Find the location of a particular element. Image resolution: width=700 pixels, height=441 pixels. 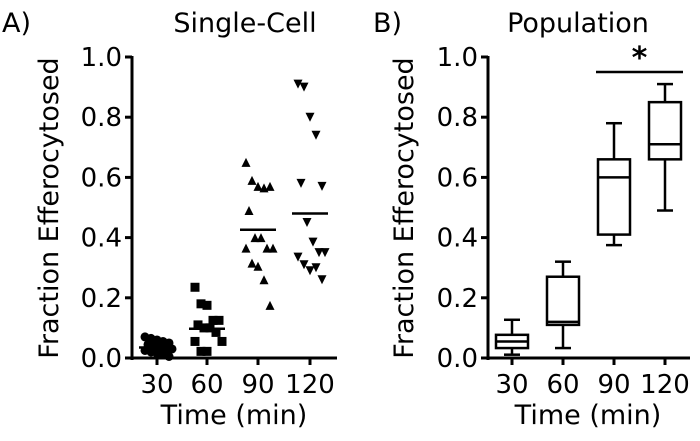

panel-b-ylabel: Fraction Efferocytosed is located at coordinates (404, 207).